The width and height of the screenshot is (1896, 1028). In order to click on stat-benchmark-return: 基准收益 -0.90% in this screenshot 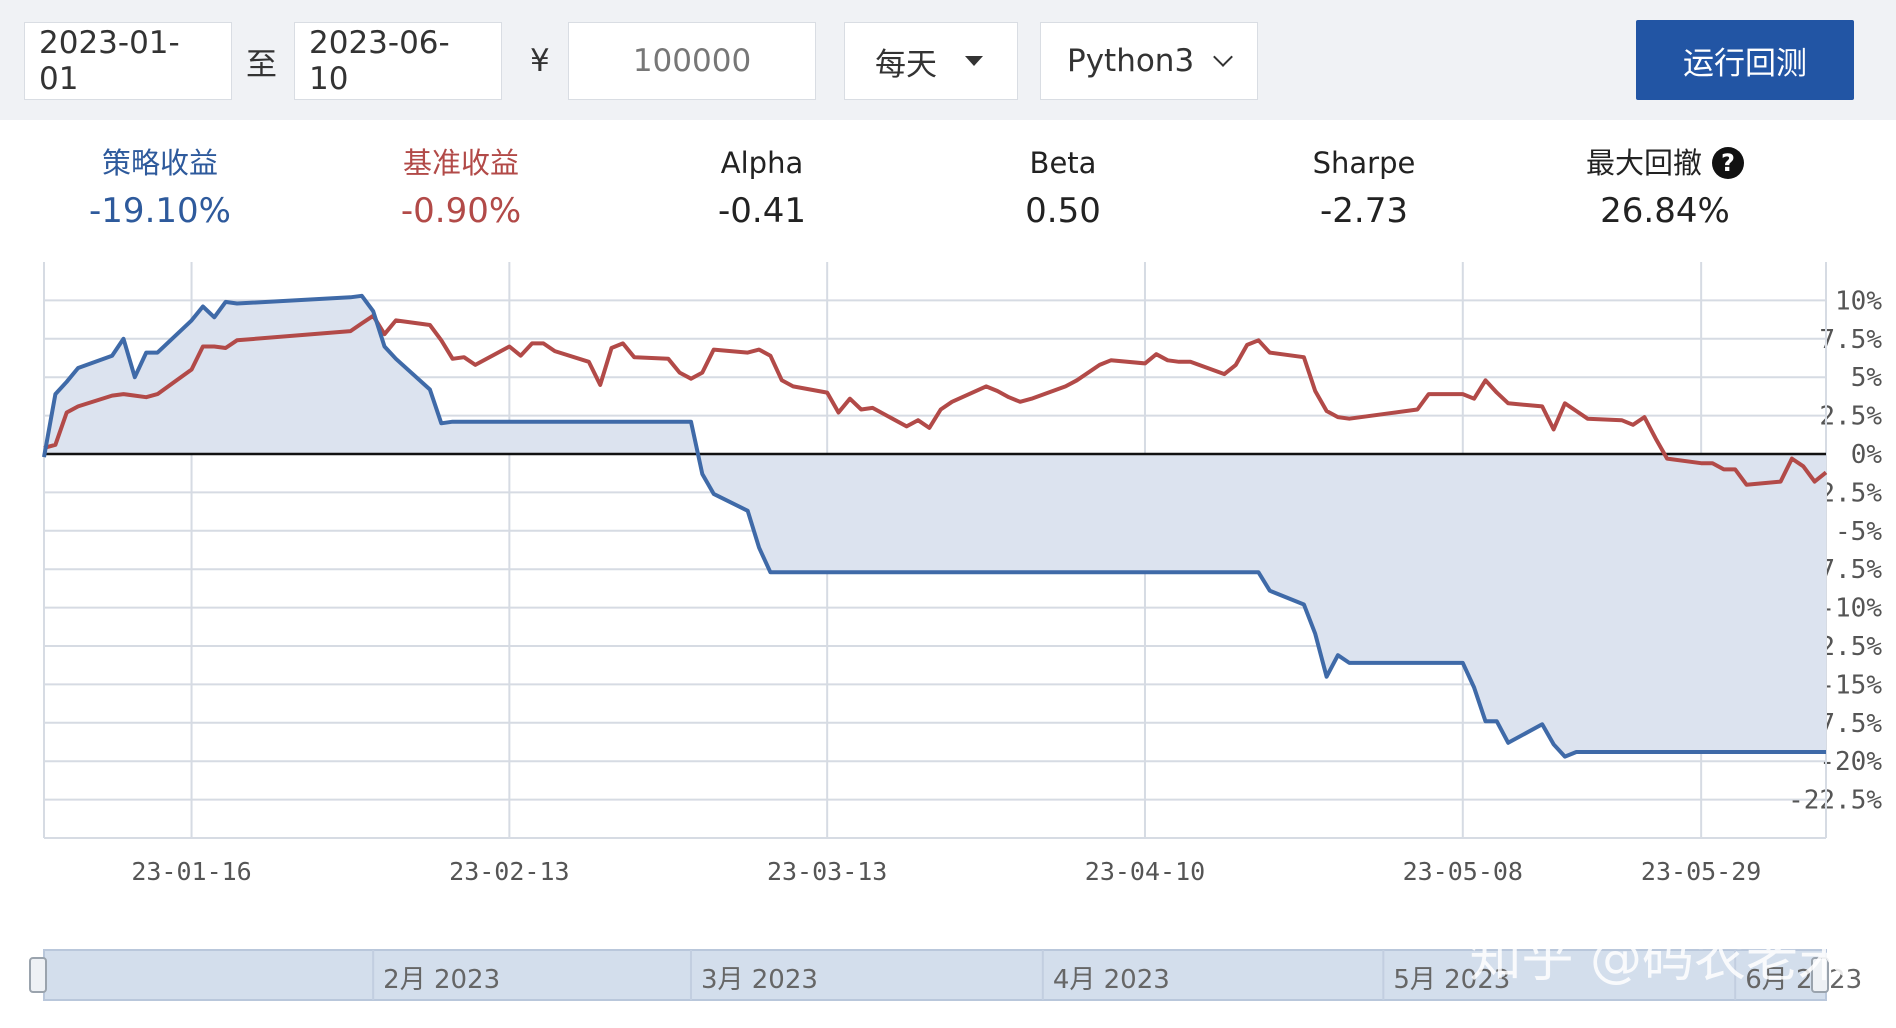, I will do `click(461, 188)`.